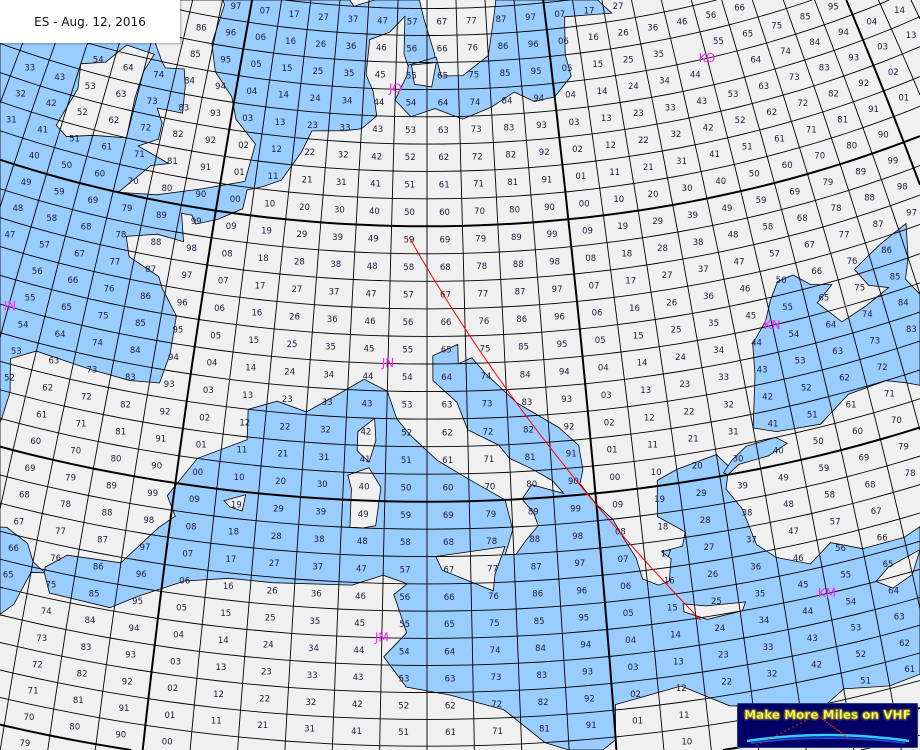 This screenshot has height=750, width=920. Describe the element at coordinates (833, 95) in the screenshot. I see `grid-square-label: 82` at that location.